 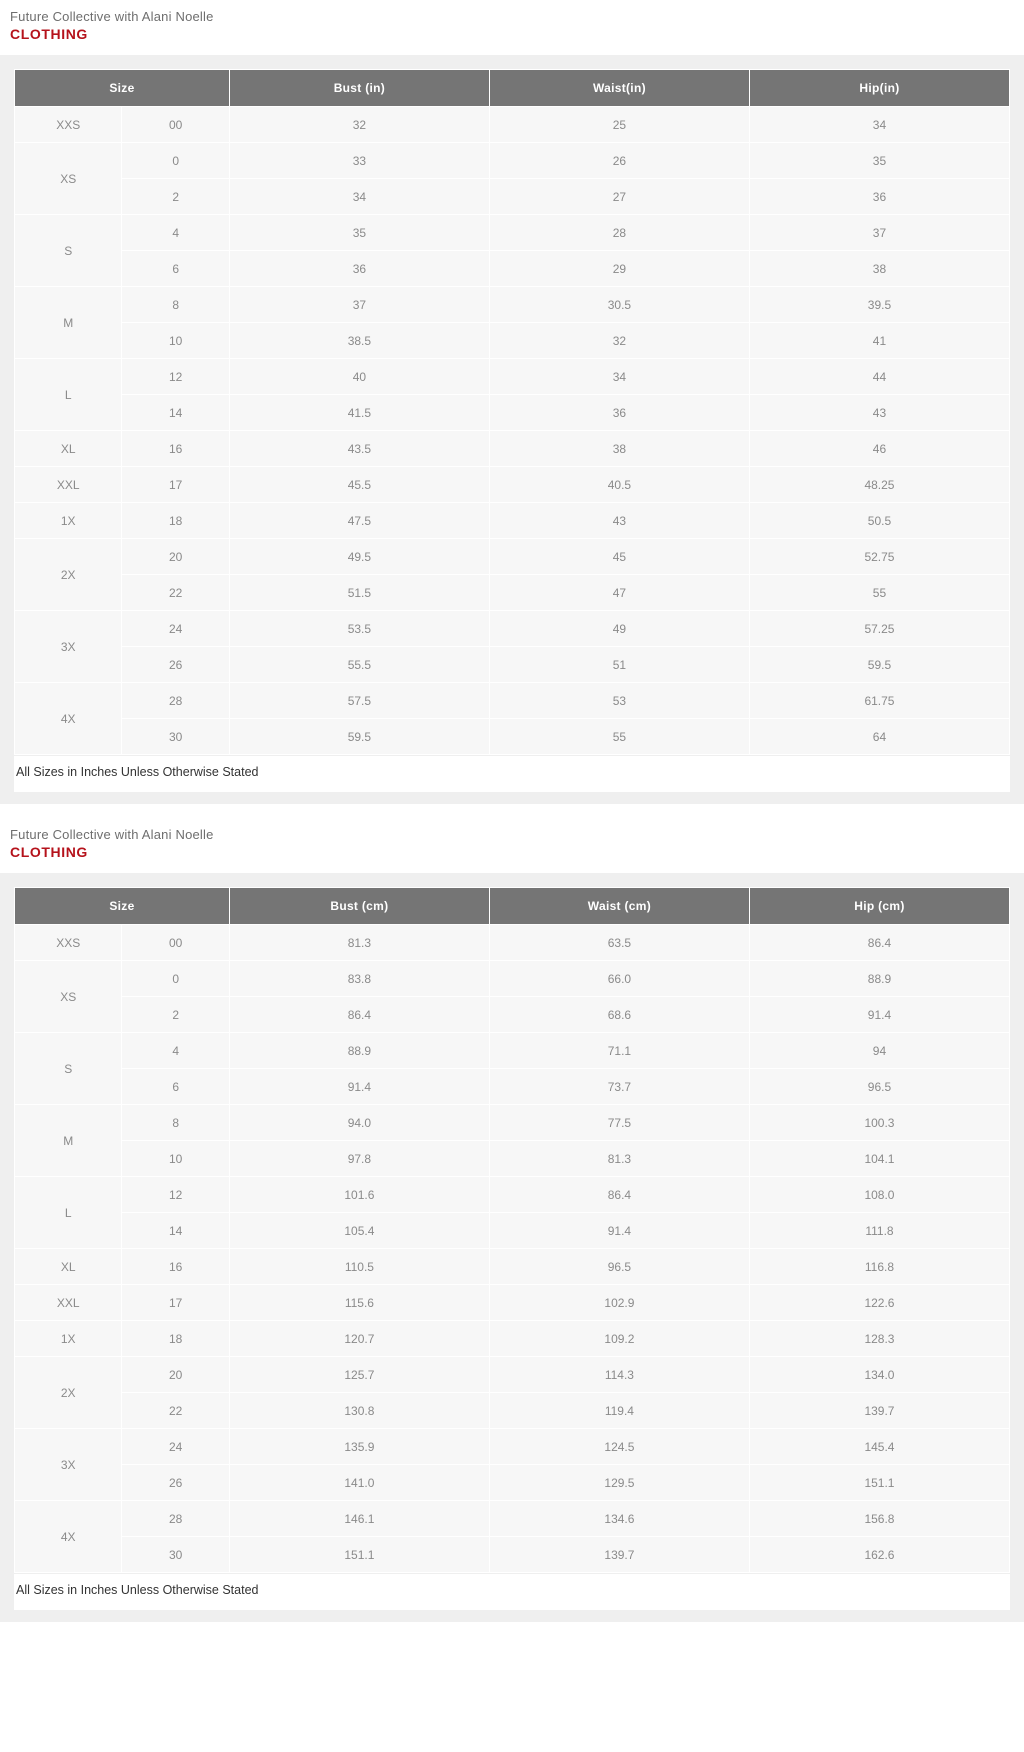 What do you see at coordinates (879, 1158) in the screenshot?
I see `cell-hip: 104.1` at bounding box center [879, 1158].